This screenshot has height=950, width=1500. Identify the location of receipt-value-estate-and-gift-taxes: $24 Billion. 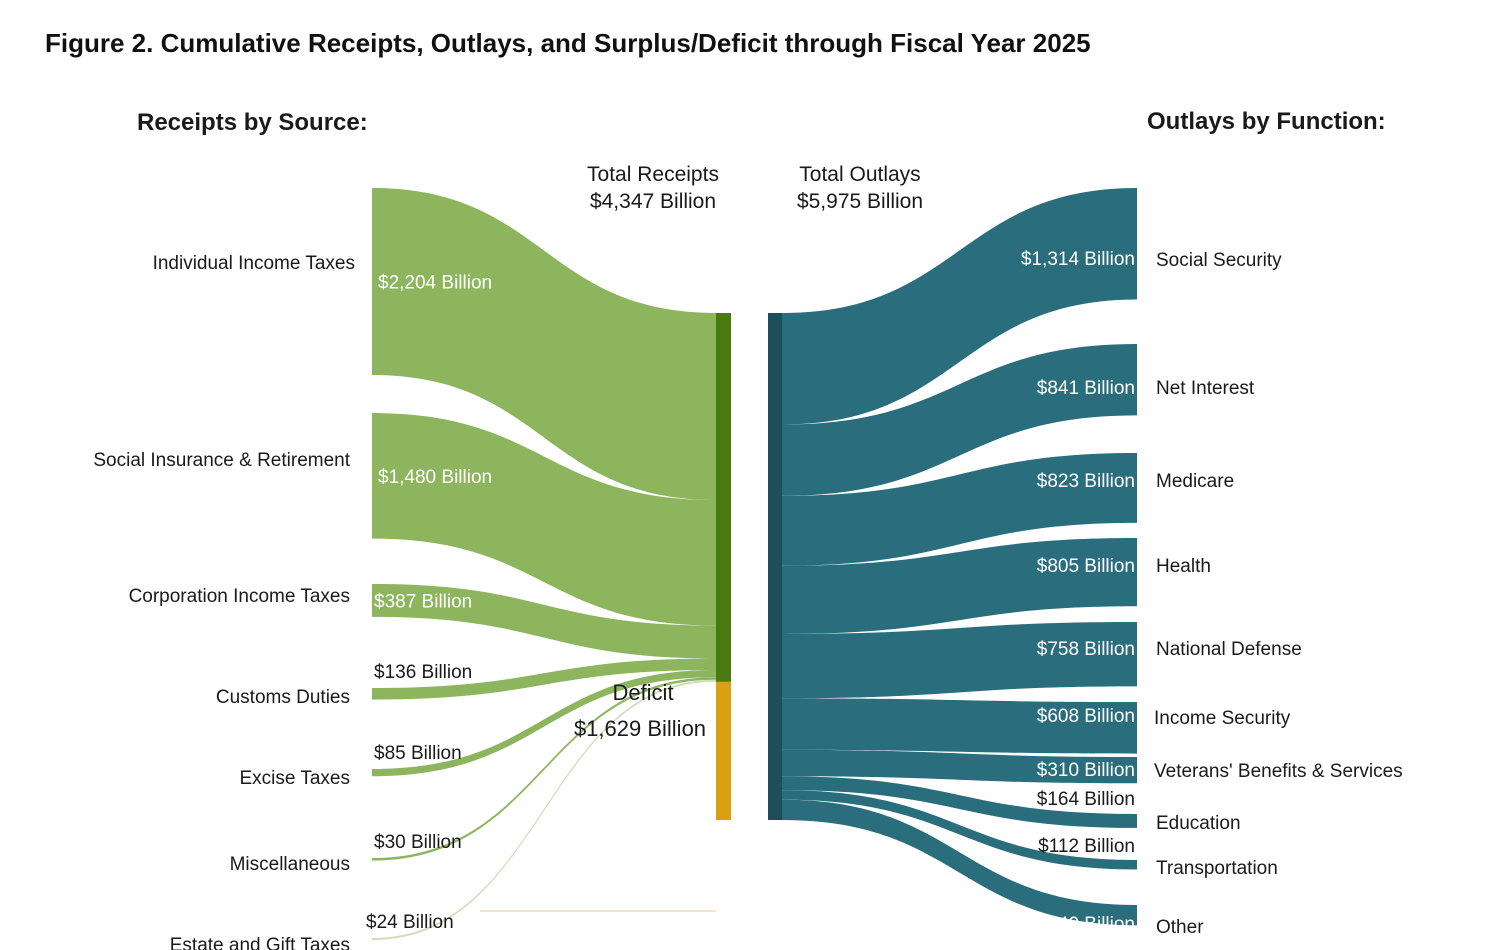
(410, 922).